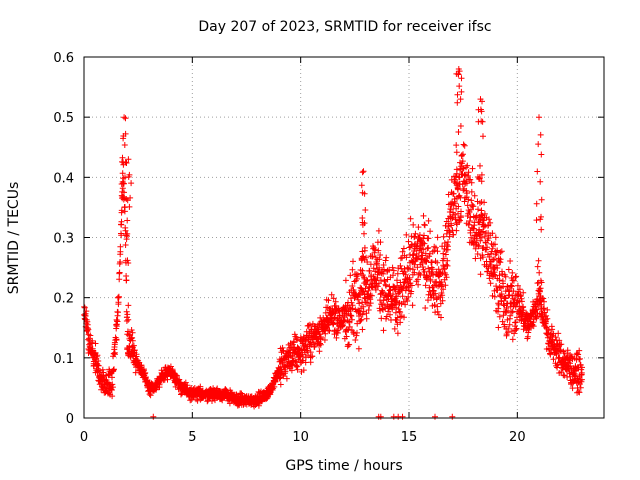 The height and width of the screenshot is (480, 640). What do you see at coordinates (63, 359) in the screenshot?
I see `y-tick-label: 0.1` at bounding box center [63, 359].